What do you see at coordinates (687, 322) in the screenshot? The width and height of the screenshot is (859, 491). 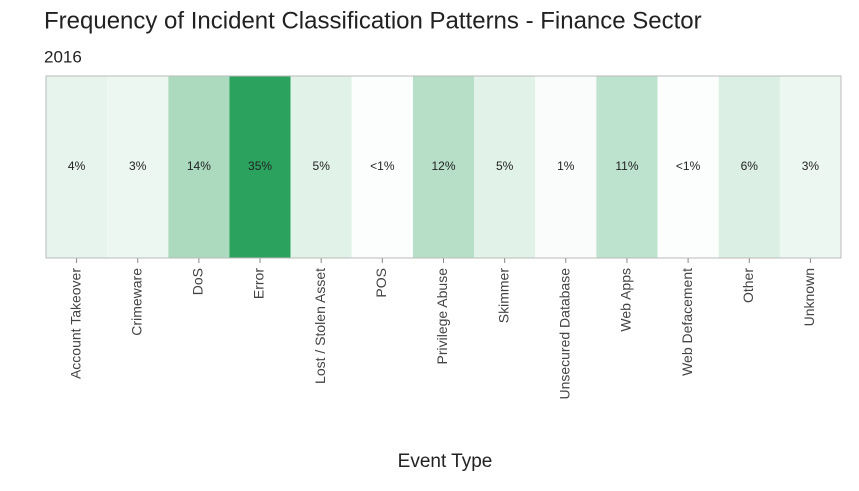 I see `x-tick-label: Web Defacement` at bounding box center [687, 322].